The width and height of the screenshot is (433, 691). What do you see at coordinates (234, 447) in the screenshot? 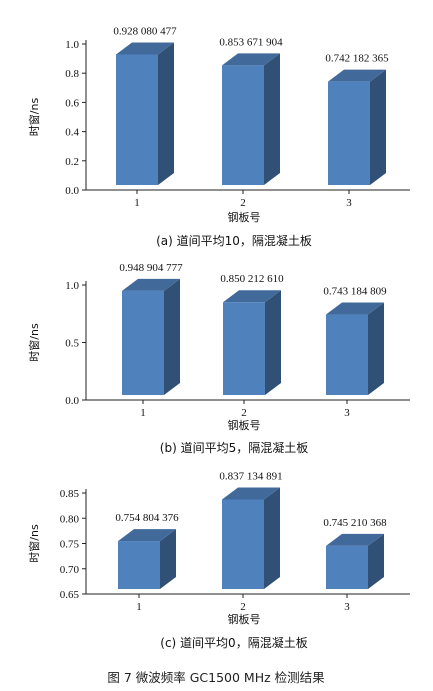
I see `chart-caption: (b) 道间平均5，隔混凝土板` at bounding box center [234, 447].